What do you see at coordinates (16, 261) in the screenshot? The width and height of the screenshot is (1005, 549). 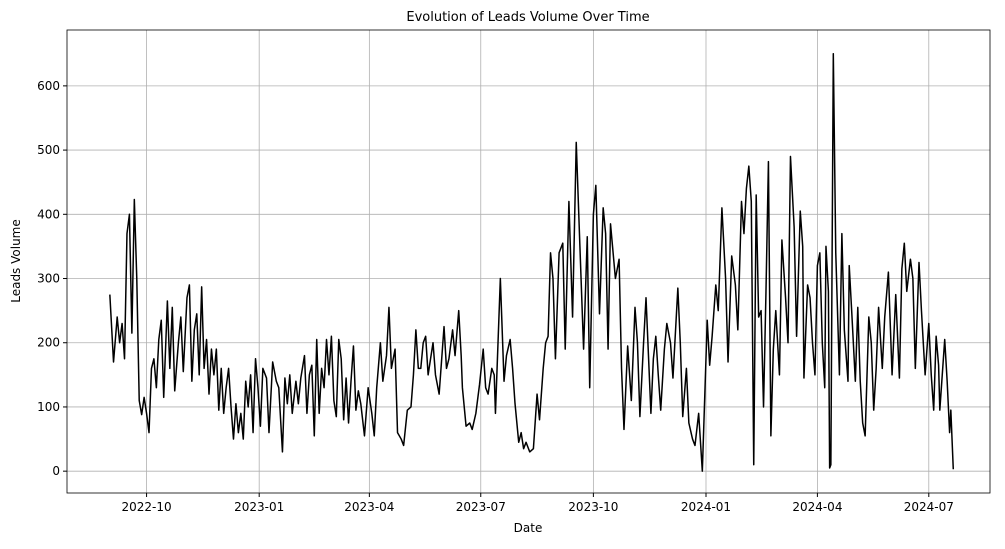 I see `y-axis-label: Leads Volume` at bounding box center [16, 261].